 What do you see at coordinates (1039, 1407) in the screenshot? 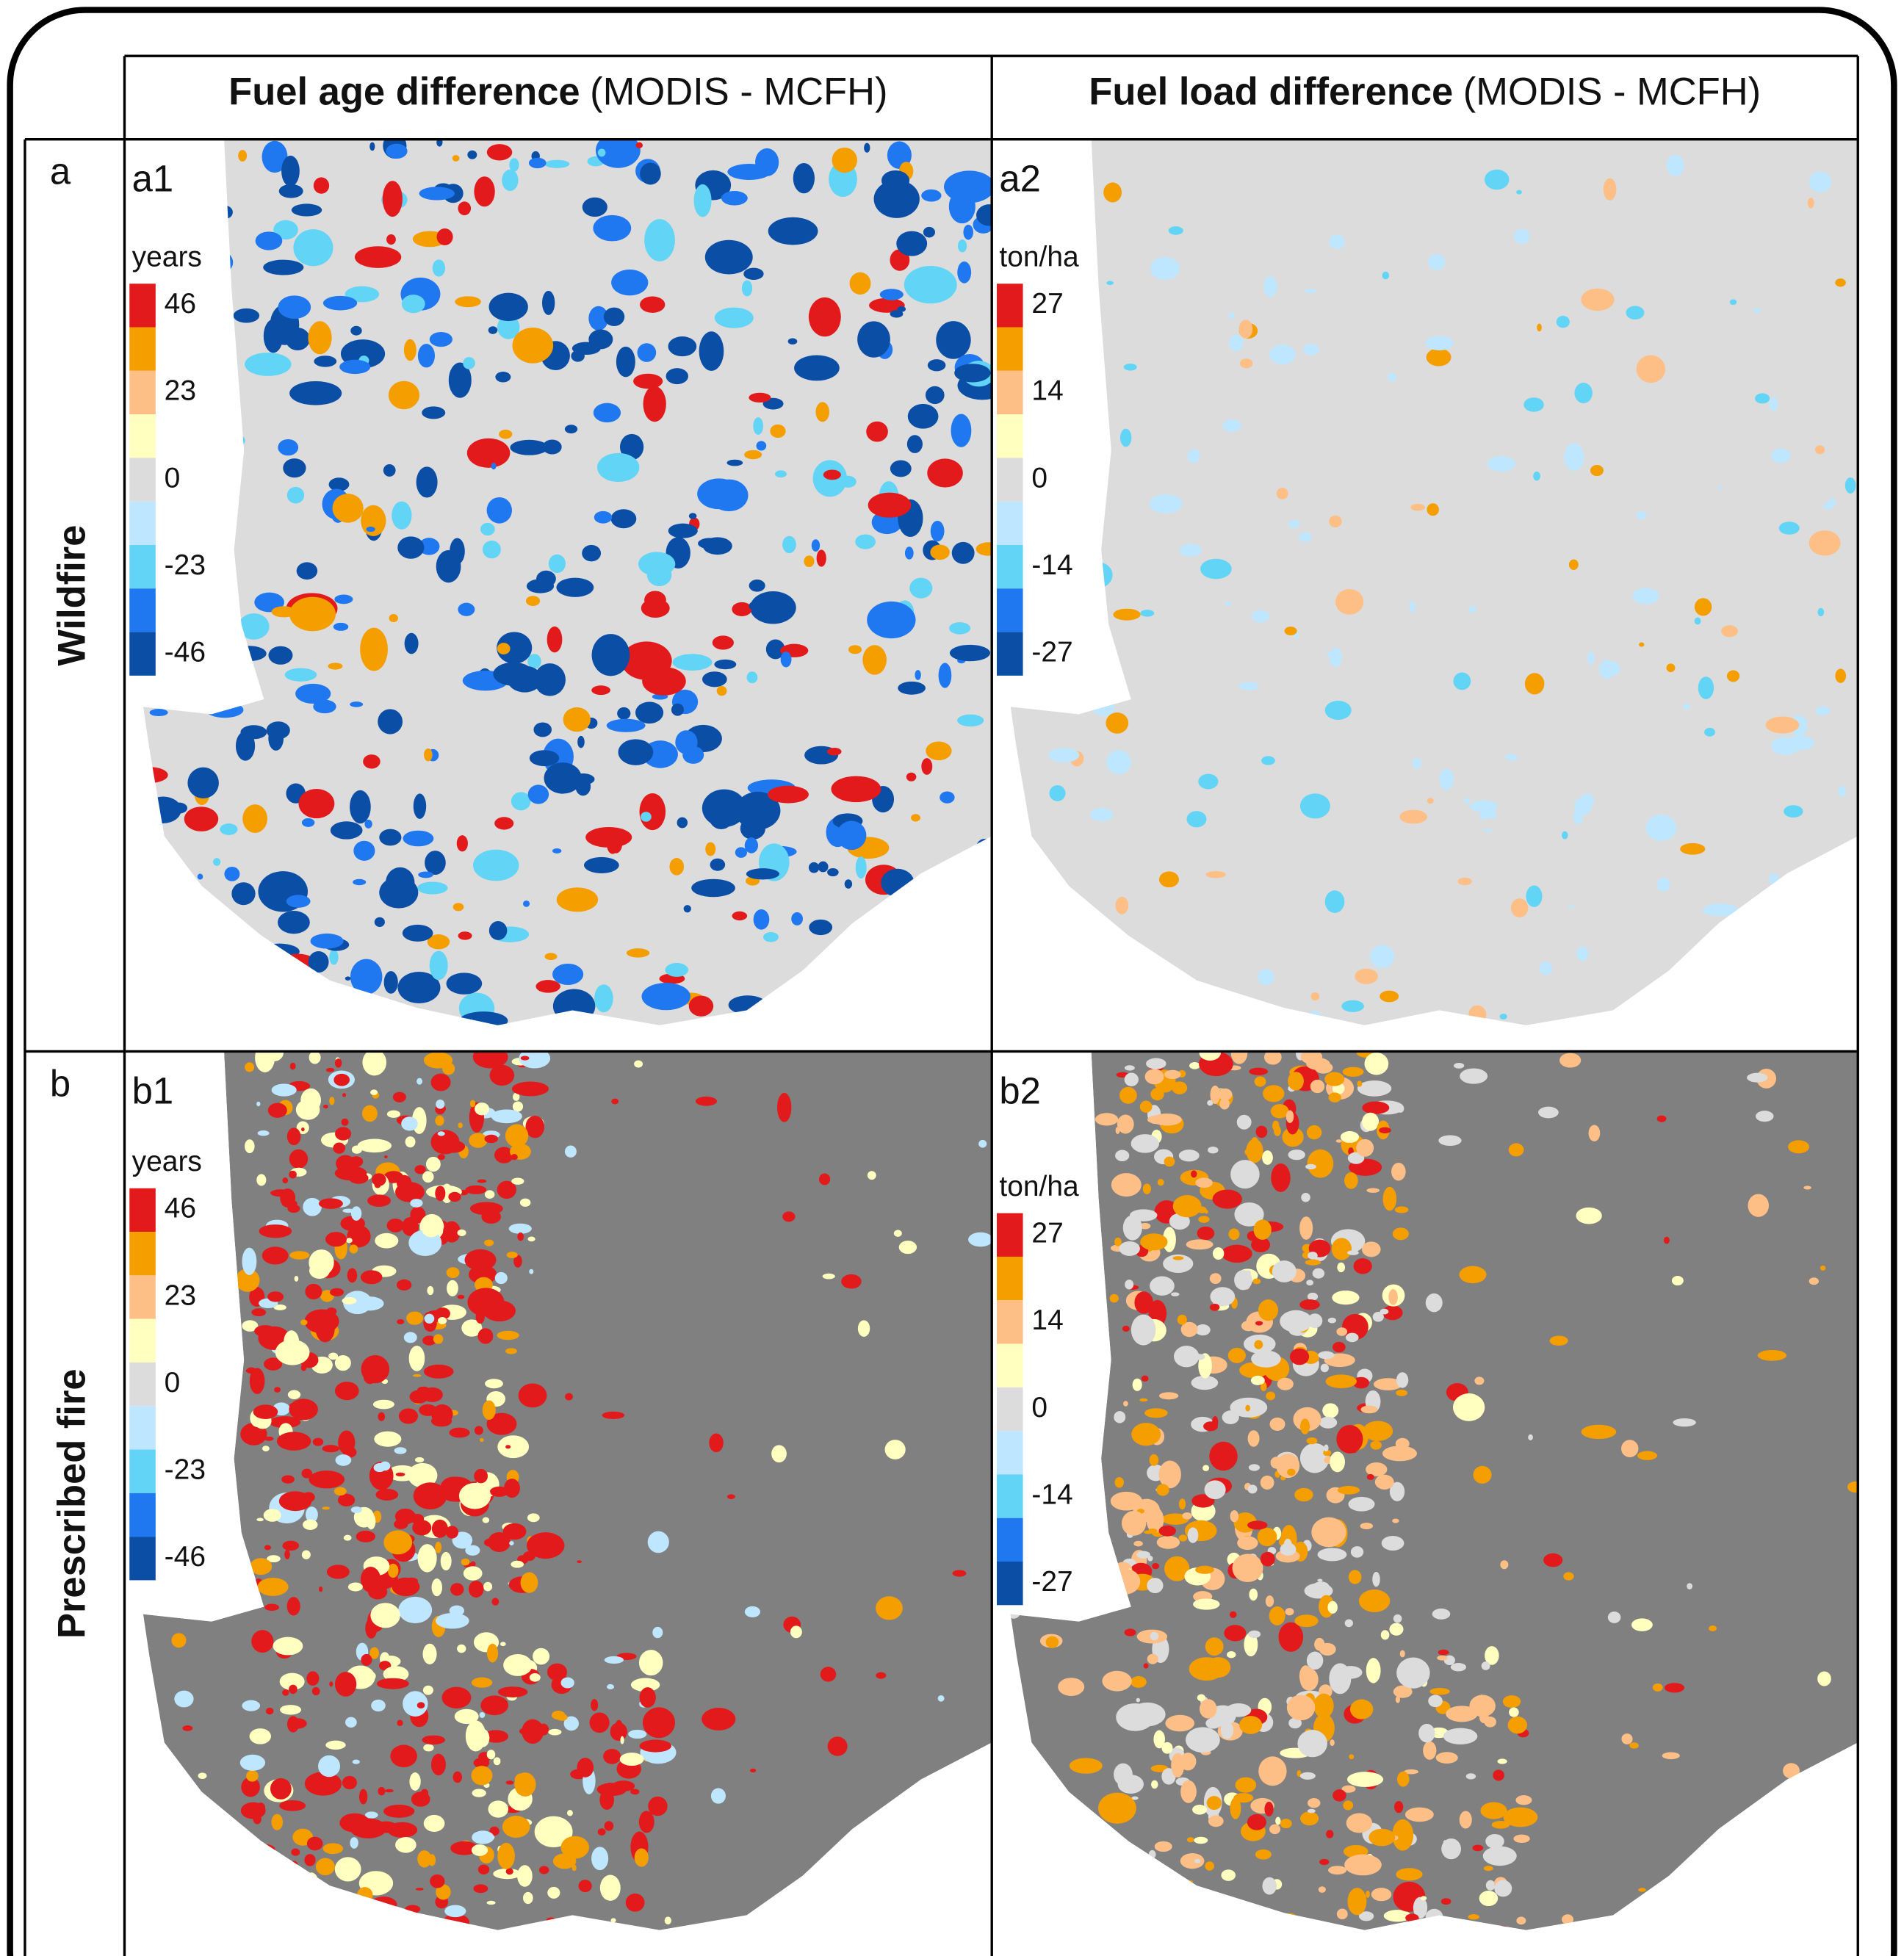
I see `legend-tick-label: 0` at bounding box center [1039, 1407].